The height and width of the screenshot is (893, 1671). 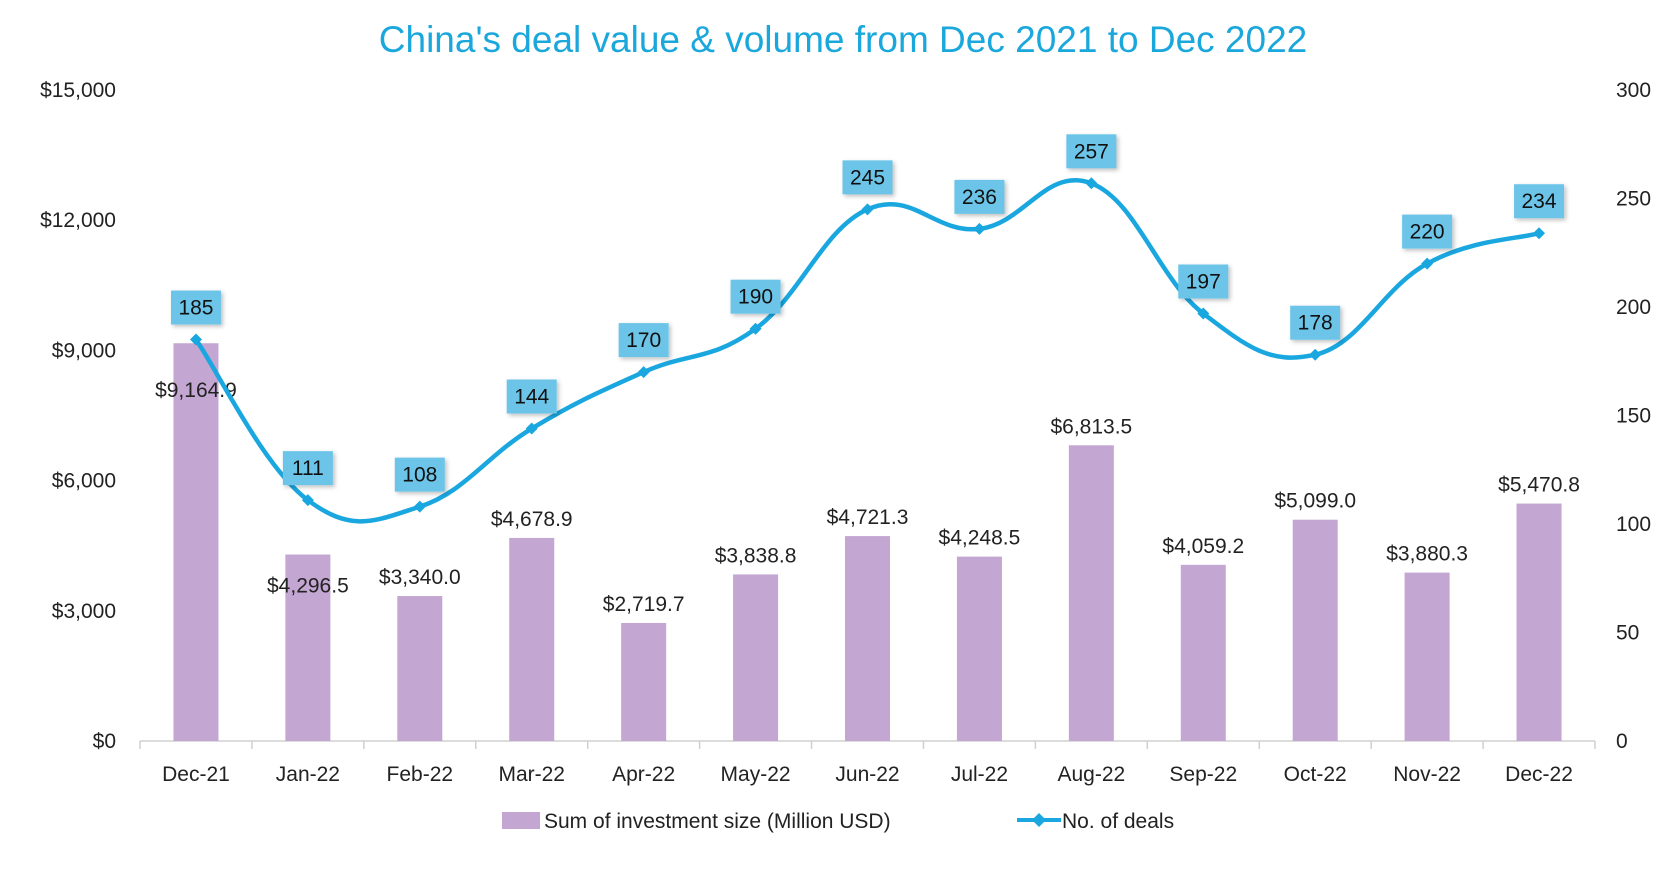 I want to click on y-left-tick-label: $0, so click(x=104, y=741).